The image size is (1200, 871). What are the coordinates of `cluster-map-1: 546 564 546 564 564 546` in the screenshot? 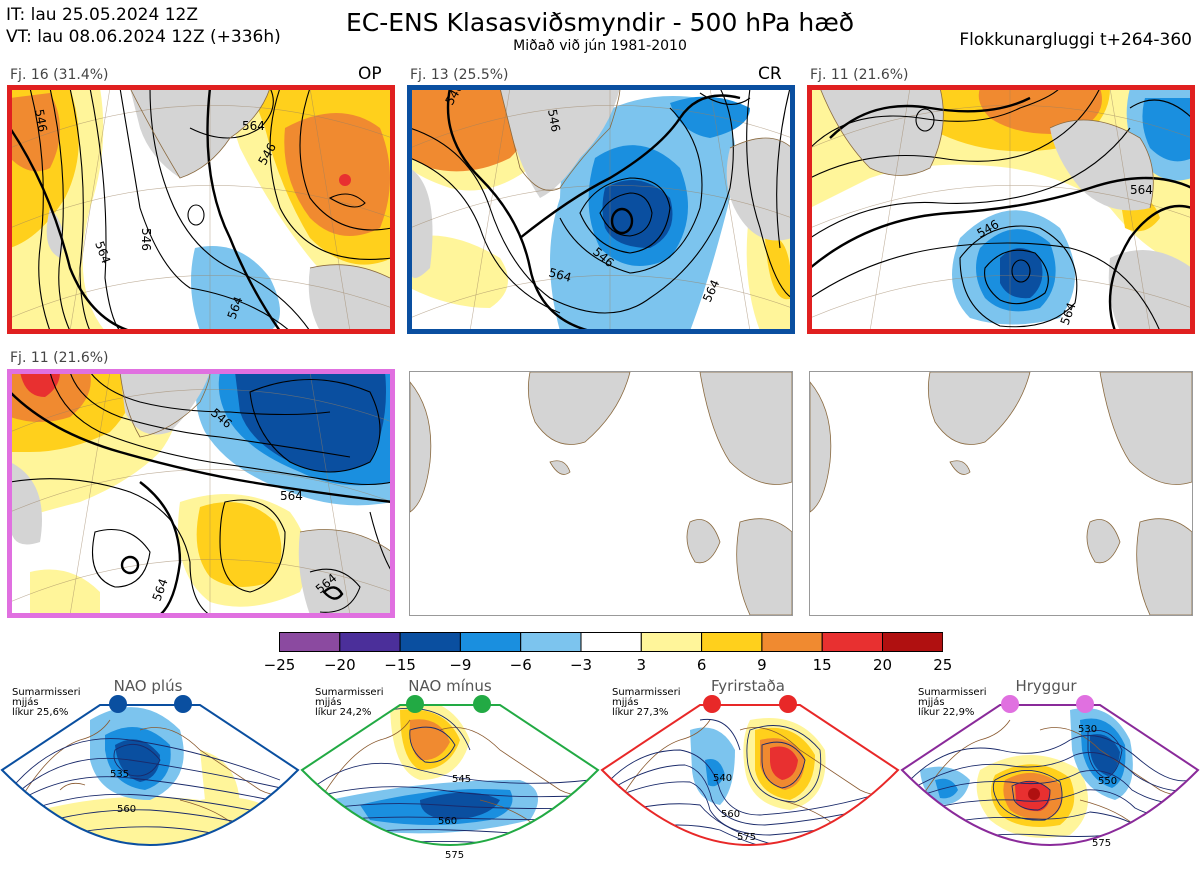 It's located at (201, 209).